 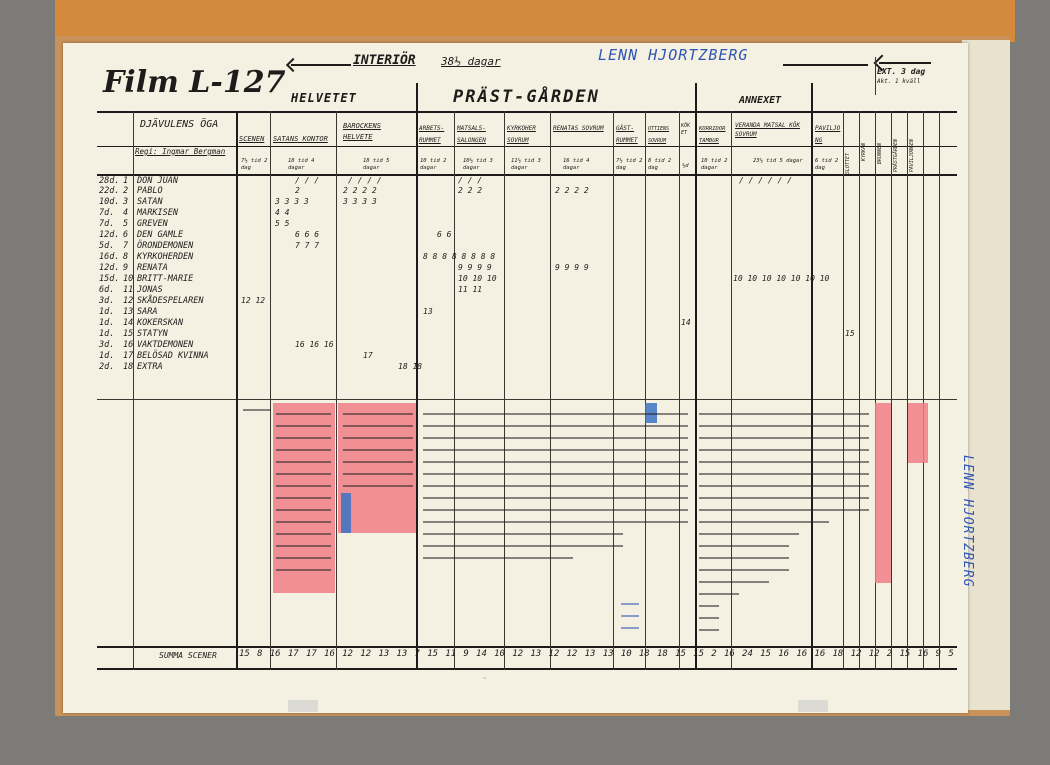 I want to click on grid-mark: / / / /, so click(x=365, y=180).